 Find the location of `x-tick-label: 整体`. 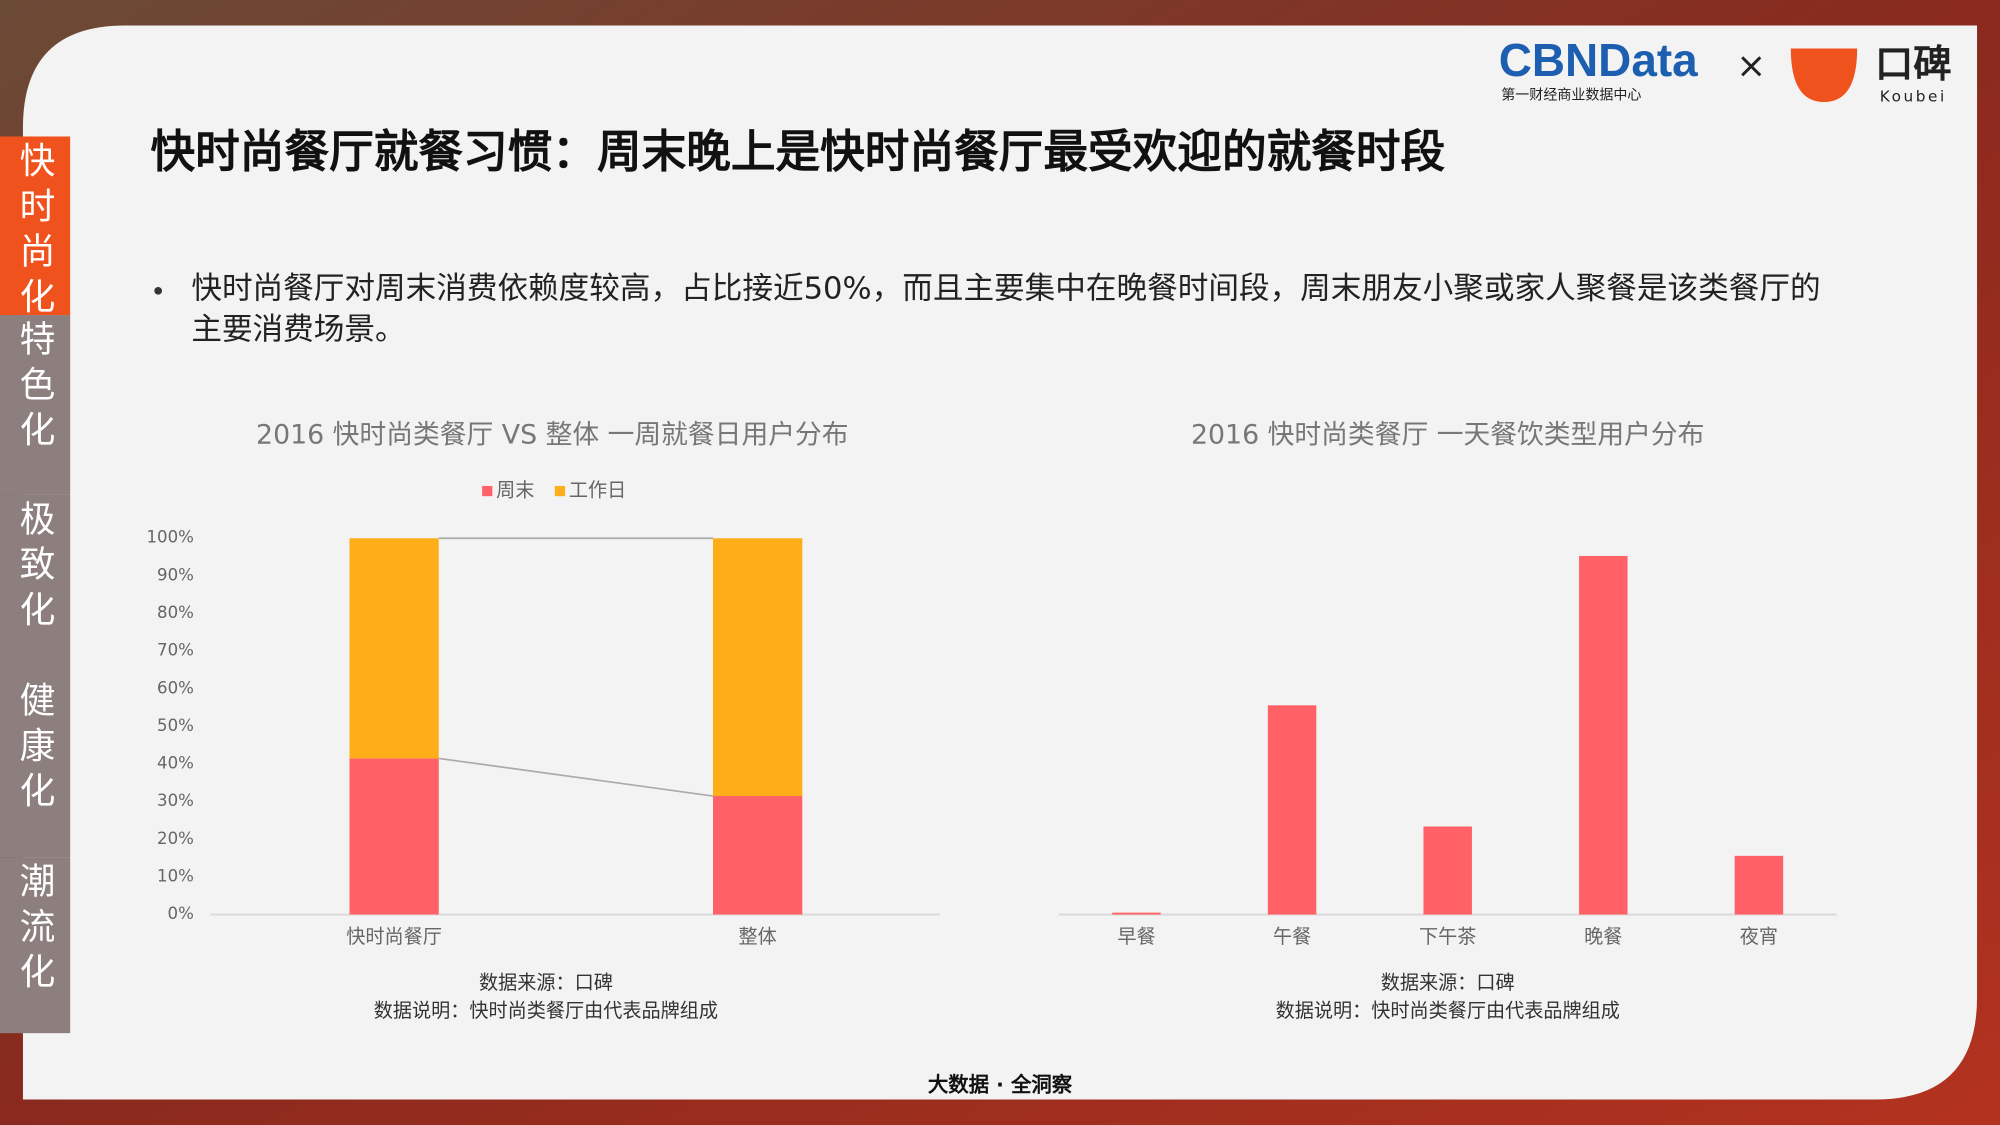

x-tick-label: 整体 is located at coordinates (758, 936).